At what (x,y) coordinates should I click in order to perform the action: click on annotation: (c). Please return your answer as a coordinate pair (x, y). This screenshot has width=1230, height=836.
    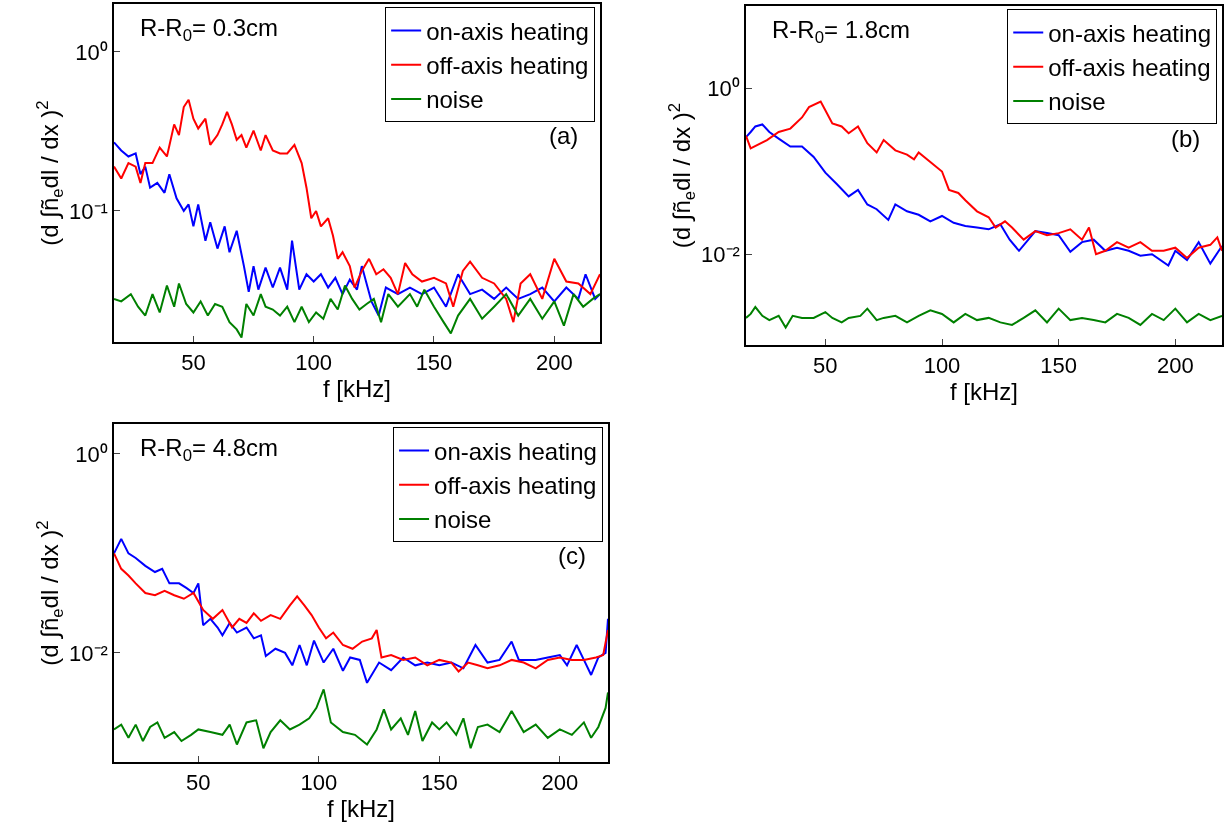
    Looking at the image, I should click on (572, 555).